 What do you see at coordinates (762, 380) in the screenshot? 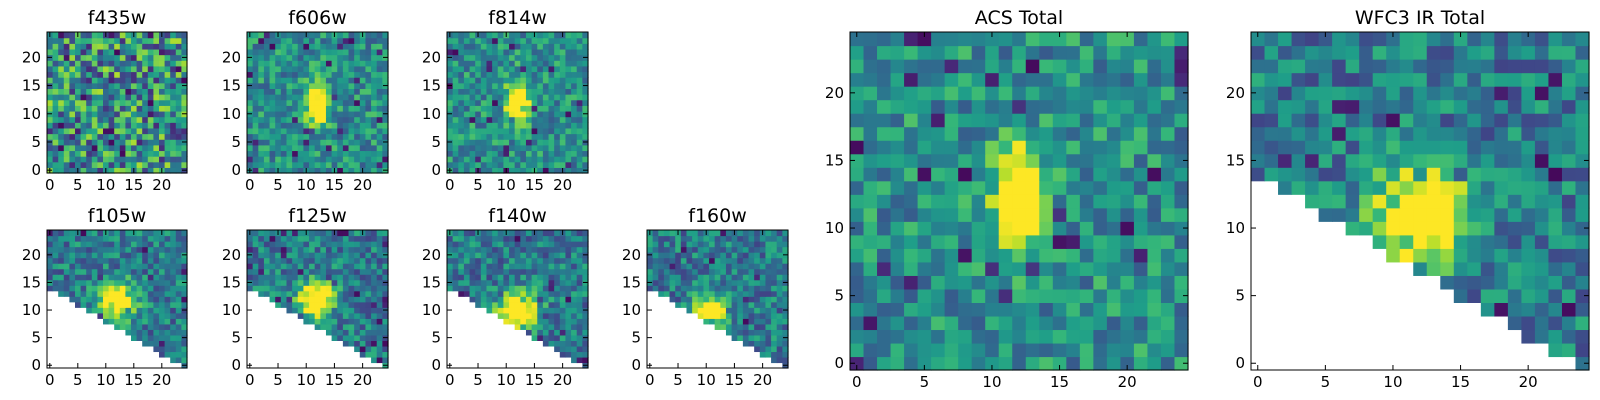
I see `x-tick-label: 20` at bounding box center [762, 380].